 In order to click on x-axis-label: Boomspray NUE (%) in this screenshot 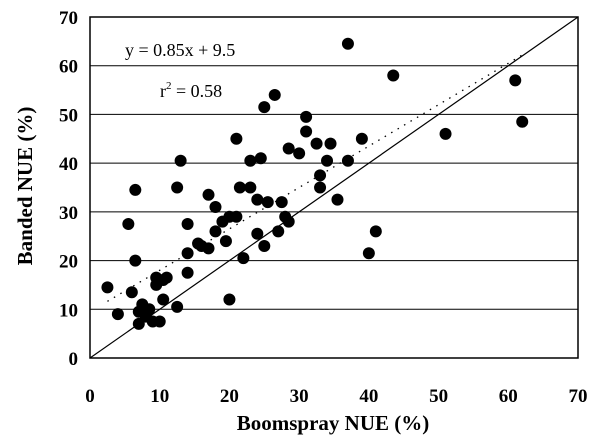, I will do `click(333, 423)`.